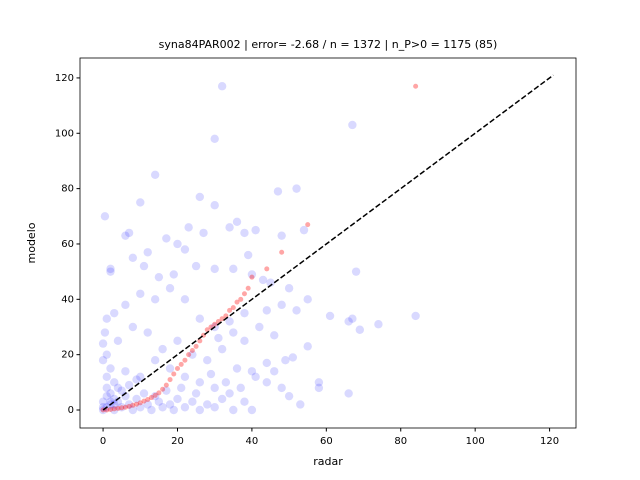 The width and height of the screenshot is (640, 480). I want to click on y-tick-label: 120, so click(64, 78).